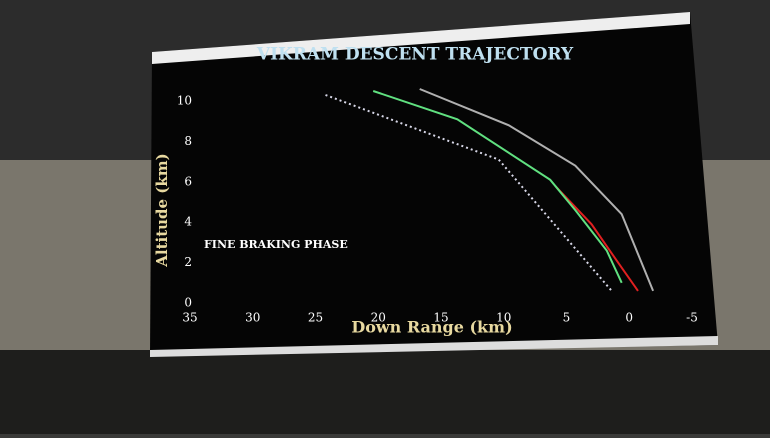 The height and width of the screenshot is (438, 770). Describe the element at coordinates (188, 262) in the screenshot. I see `y-tick-label: 2` at that location.